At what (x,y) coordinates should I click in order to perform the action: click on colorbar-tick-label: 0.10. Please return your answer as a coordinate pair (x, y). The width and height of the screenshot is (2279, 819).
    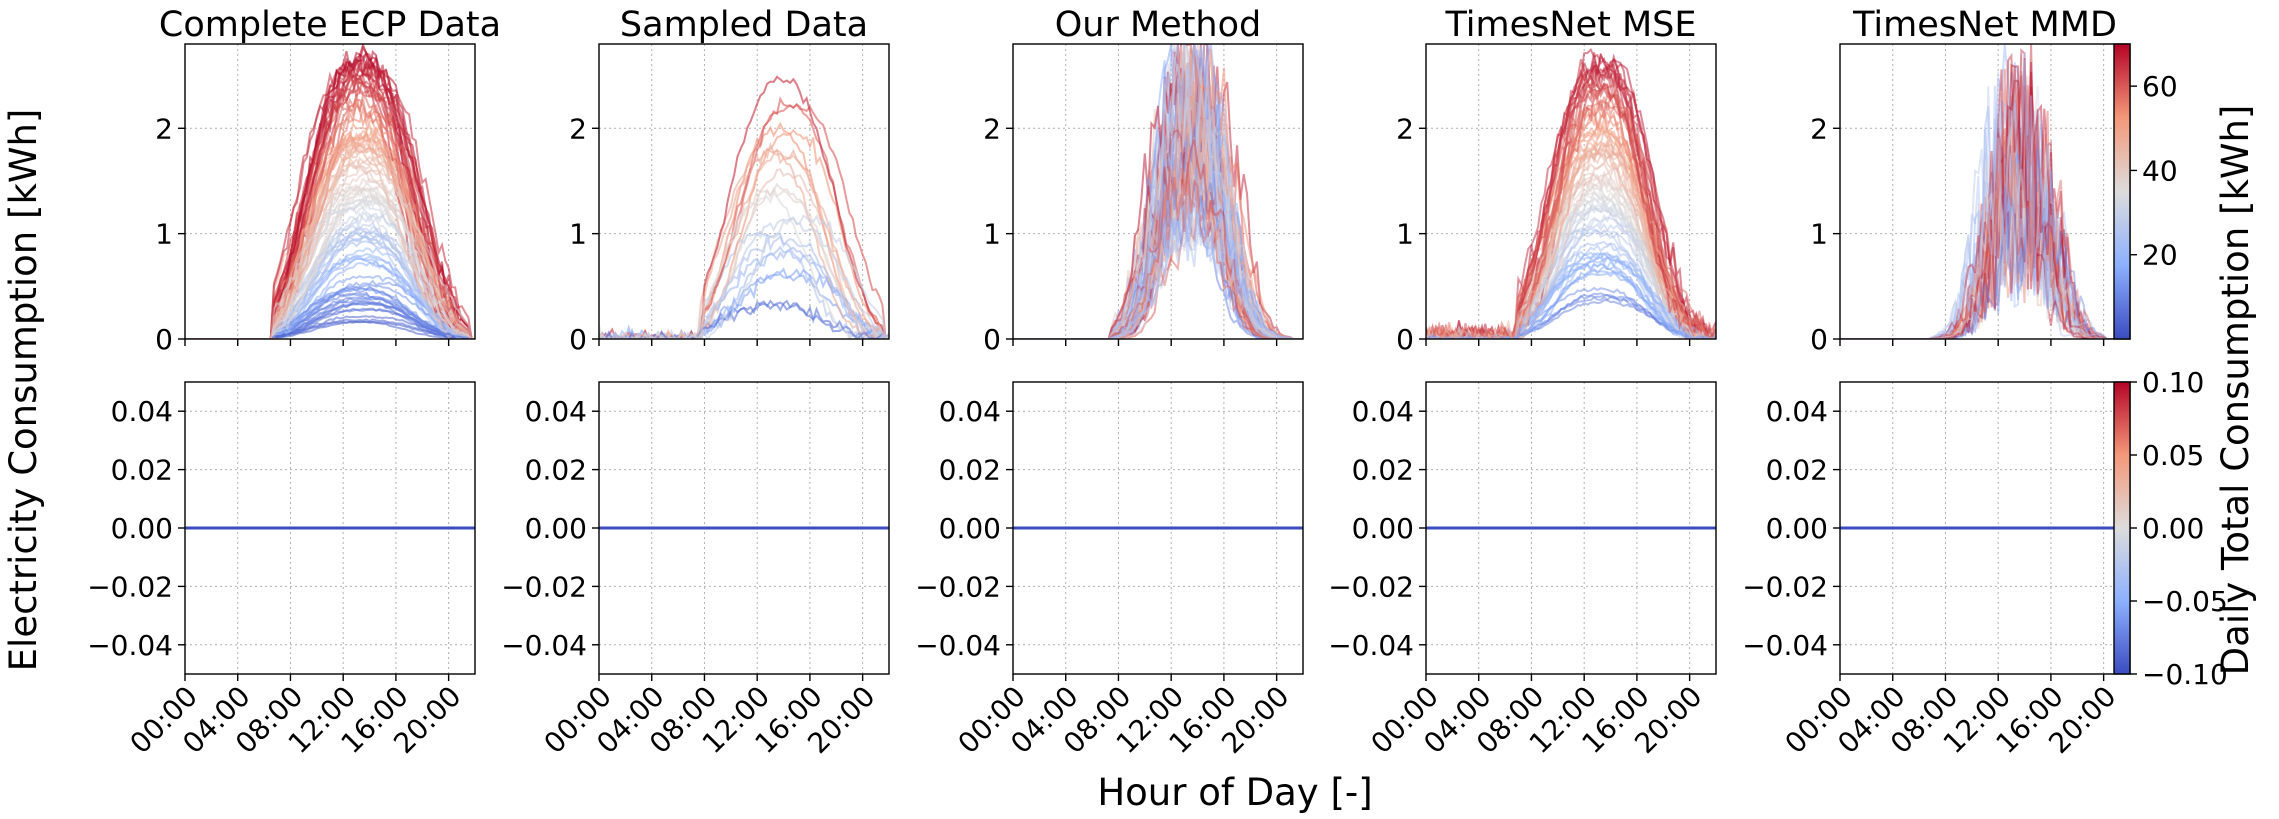
    Looking at the image, I should click on (2173, 382).